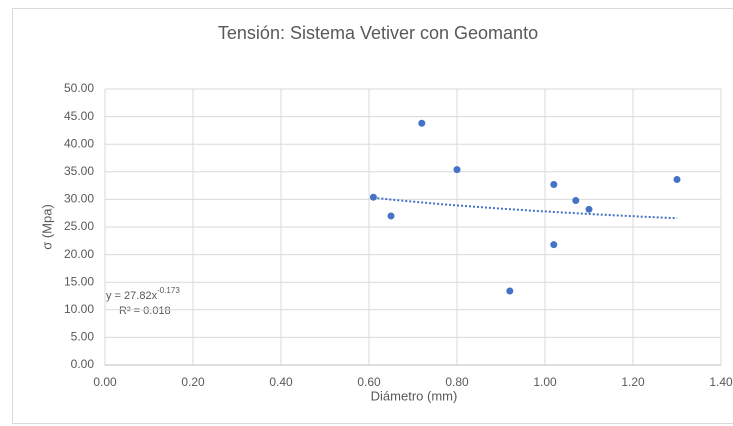 This screenshot has width=733, height=426. What do you see at coordinates (83, 364) in the screenshot?
I see `y-tick-label: 0.00` at bounding box center [83, 364].